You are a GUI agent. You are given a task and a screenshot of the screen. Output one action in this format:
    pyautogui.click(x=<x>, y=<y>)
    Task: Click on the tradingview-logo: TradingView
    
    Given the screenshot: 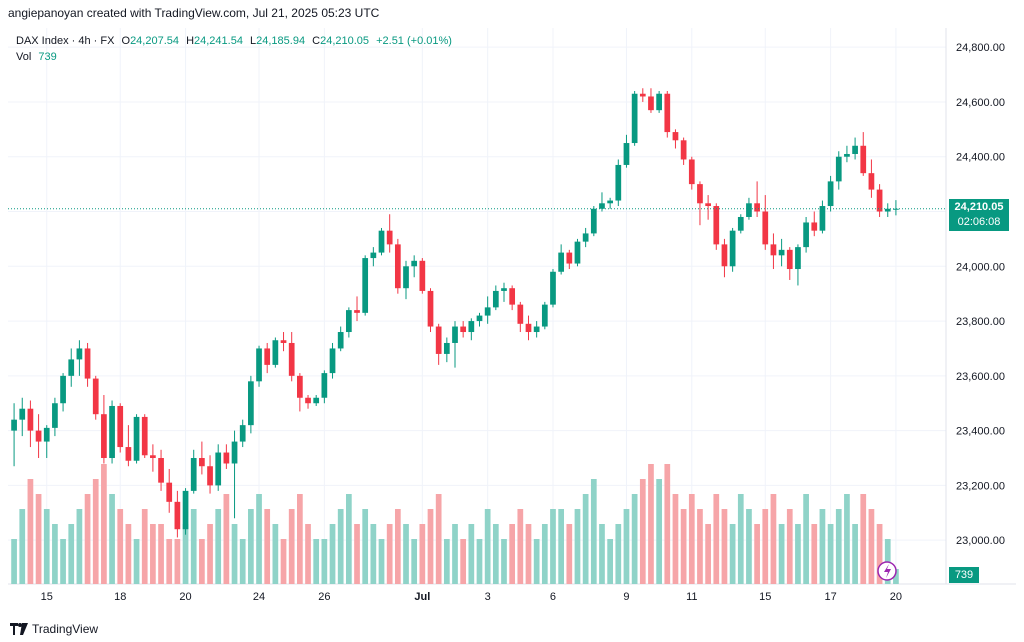 What is the action you would take?
    pyautogui.click(x=54, y=629)
    